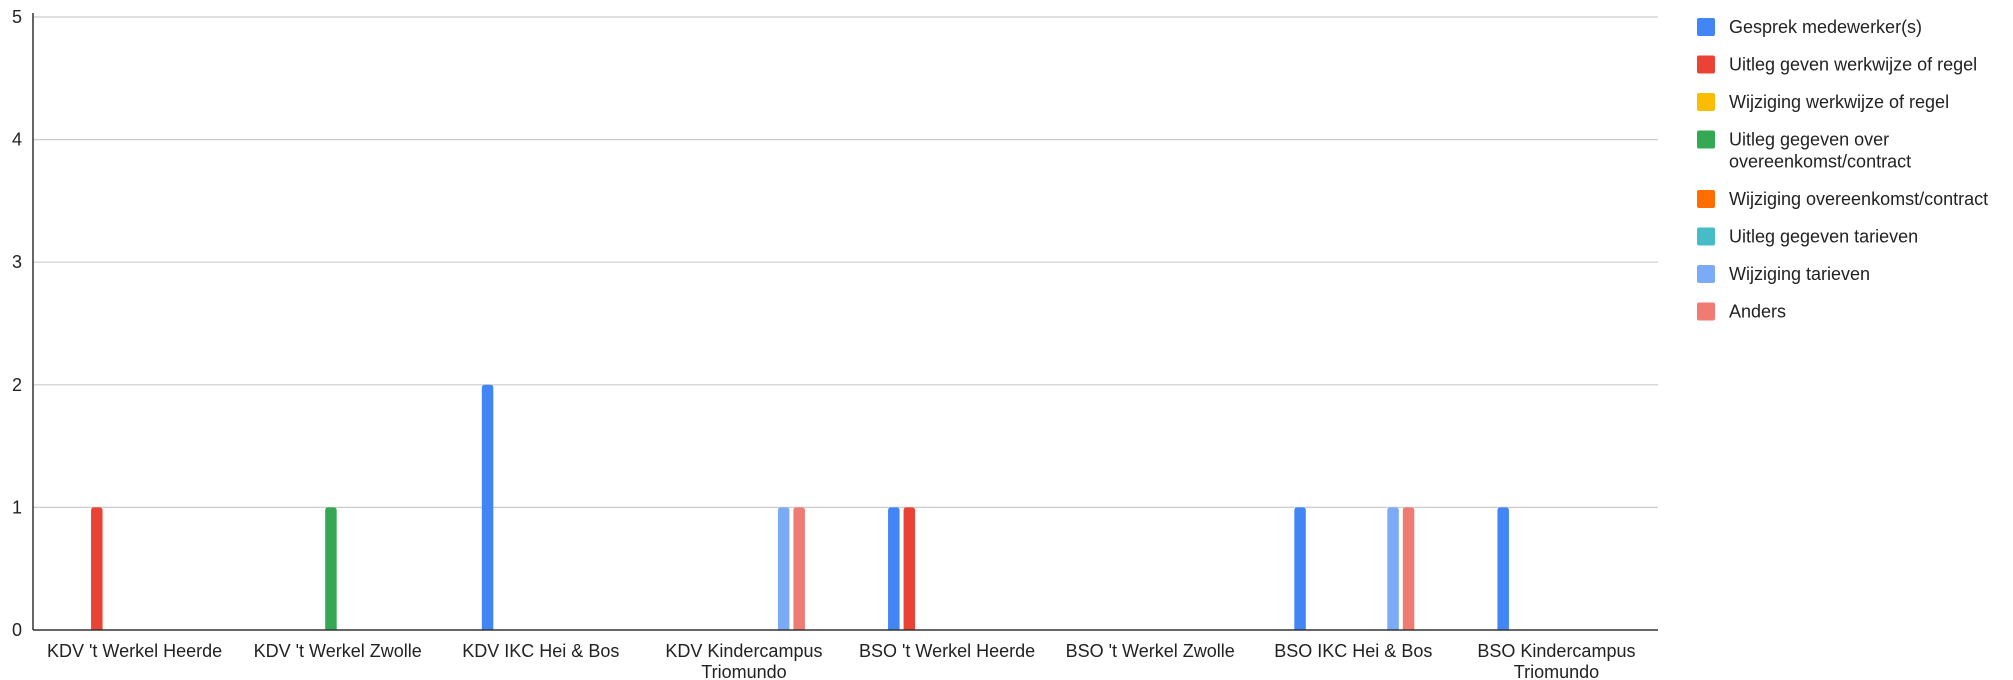 Image resolution: width=2013 pixels, height=680 pixels. I want to click on y-tick-label: 0, so click(17, 630).